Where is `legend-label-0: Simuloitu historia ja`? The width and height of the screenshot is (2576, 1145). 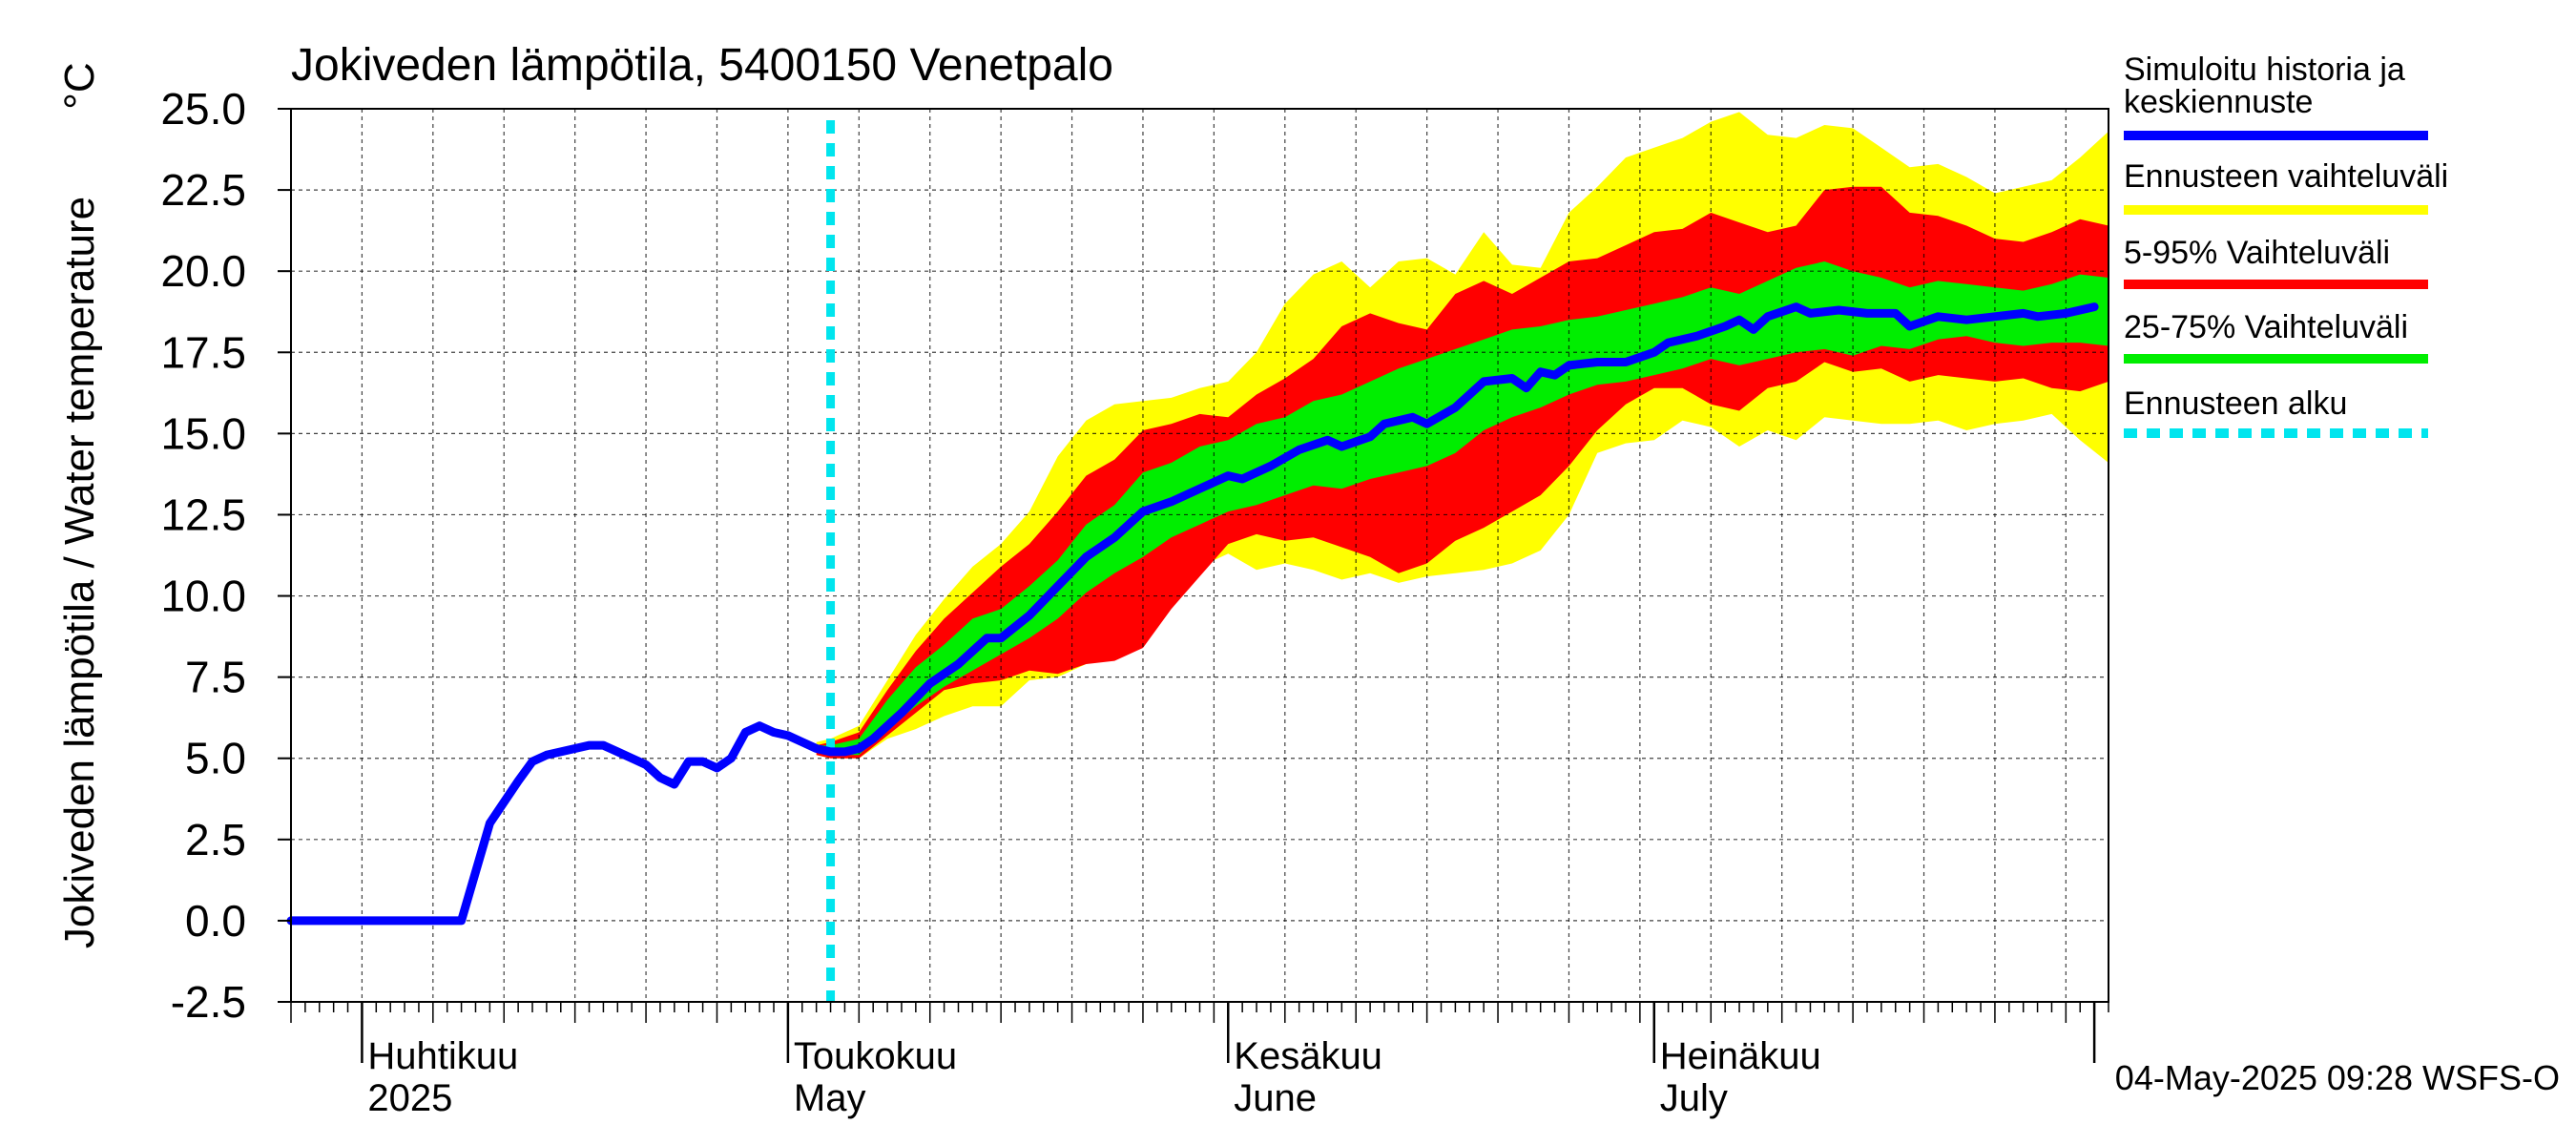 legend-label-0: Simuloitu historia ja is located at coordinates (2264, 70).